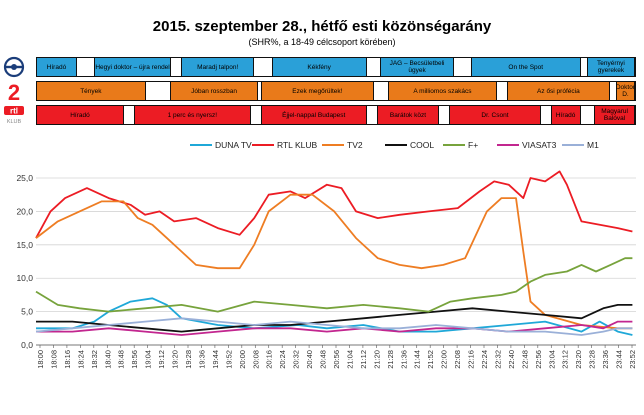 Image resolution: width=644 pixels, height=415 pixels. I want to click on x-tick-label: 21:52, so click(430, 359).